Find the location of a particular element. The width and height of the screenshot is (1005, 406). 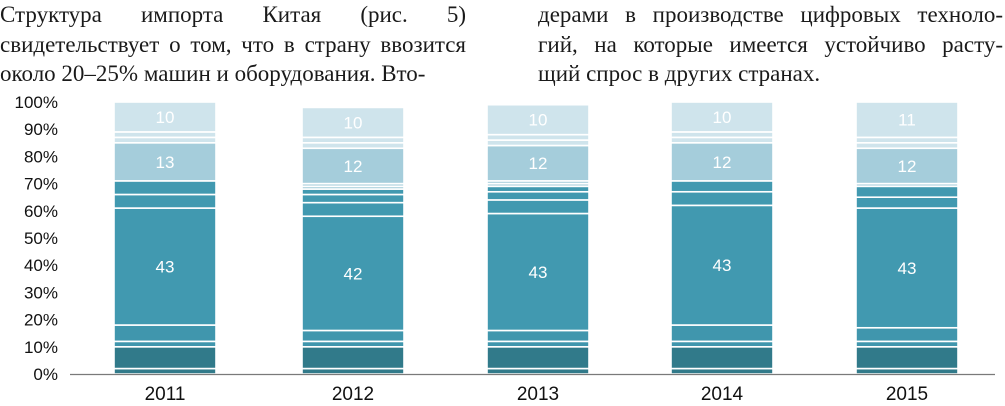

data-label: 42 is located at coordinates (353, 273).